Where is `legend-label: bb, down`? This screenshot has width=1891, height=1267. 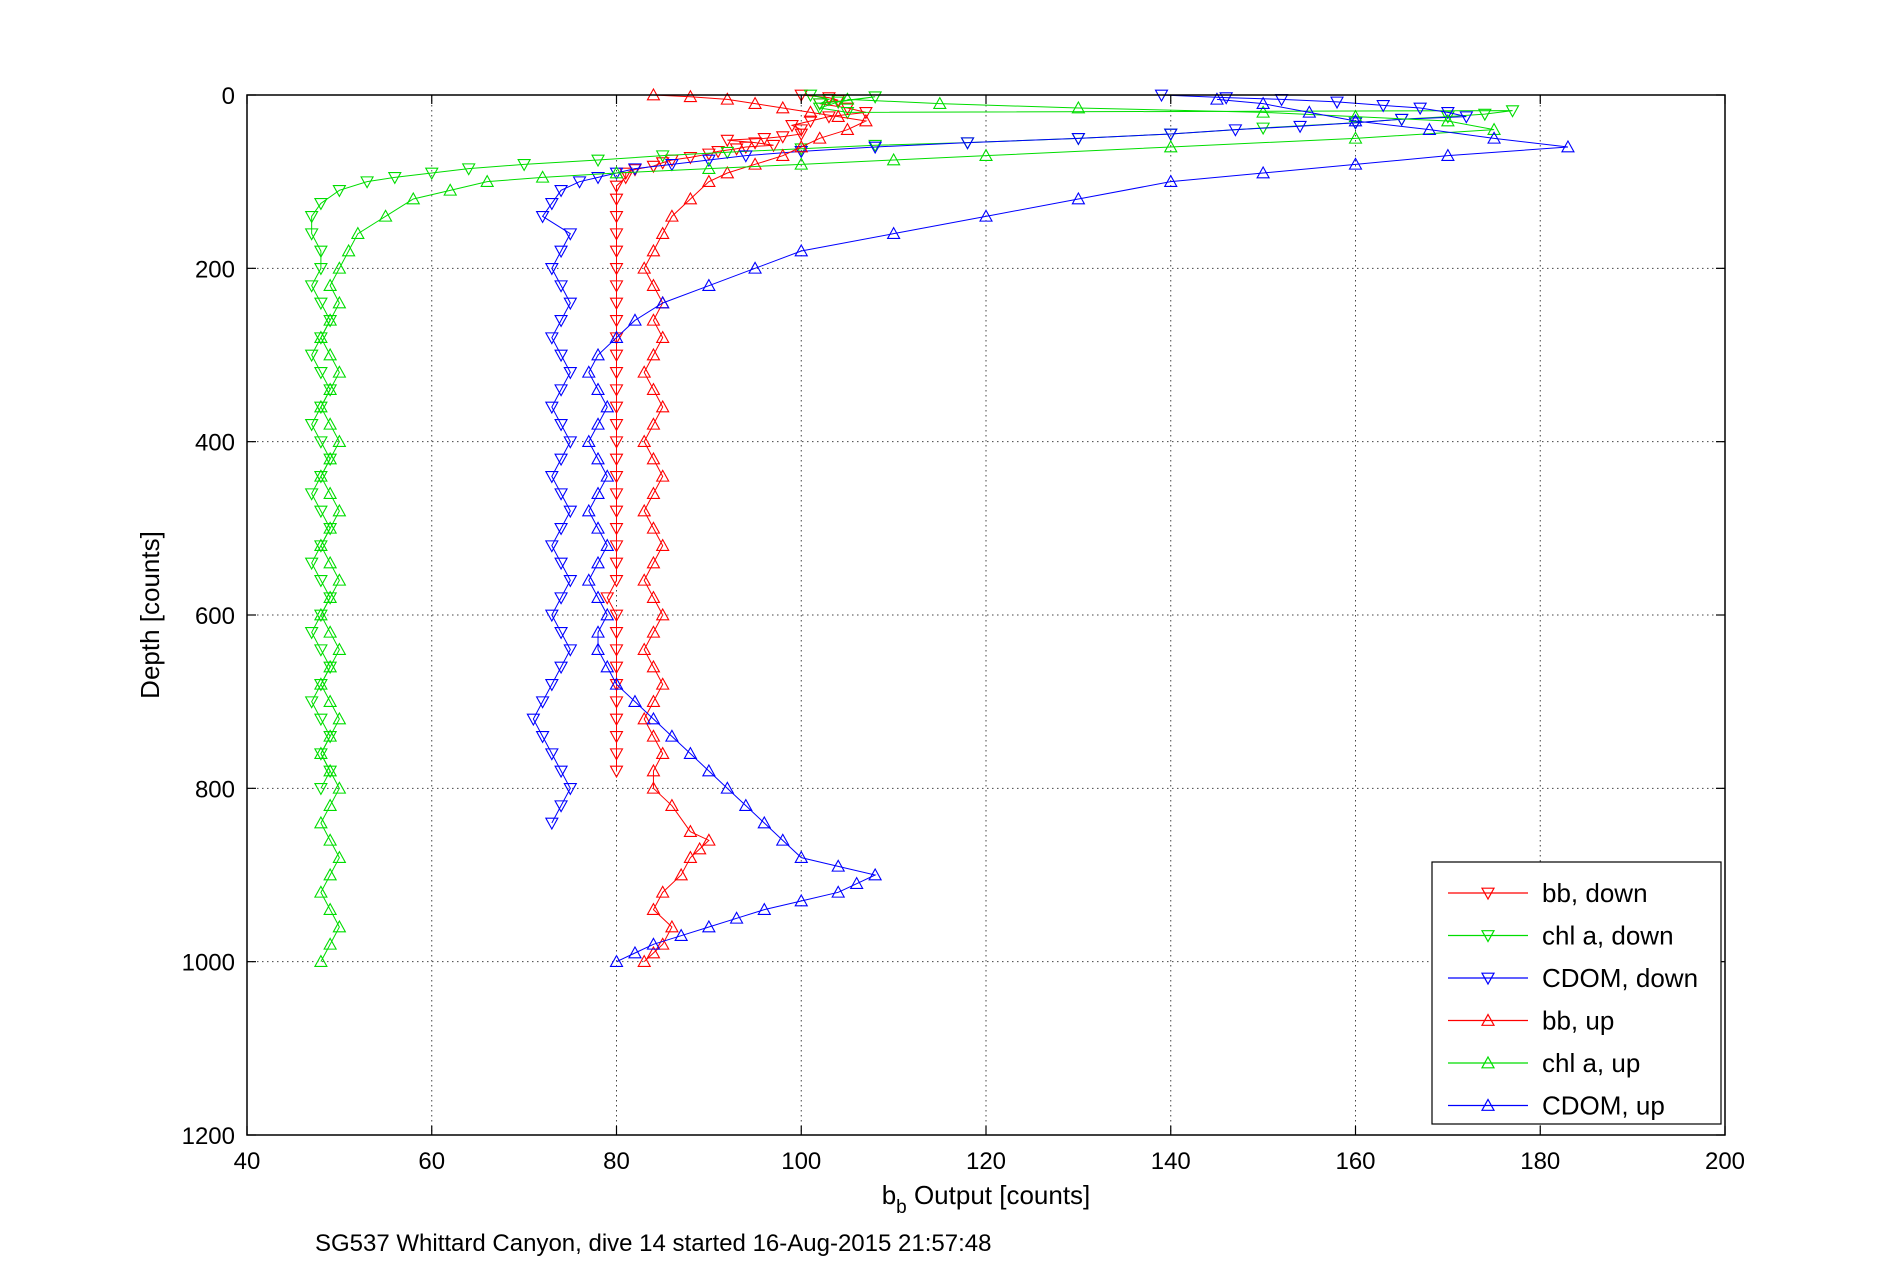
legend-label: bb, down is located at coordinates (1595, 893).